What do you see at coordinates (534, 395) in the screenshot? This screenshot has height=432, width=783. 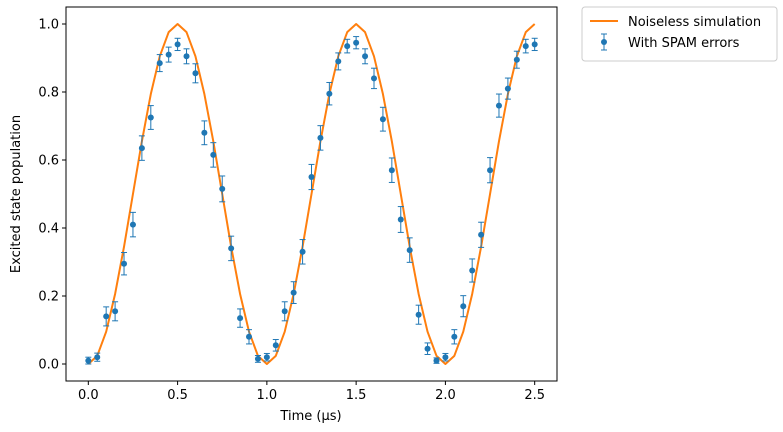 I see `x-tick-label: 2.5` at bounding box center [534, 395].